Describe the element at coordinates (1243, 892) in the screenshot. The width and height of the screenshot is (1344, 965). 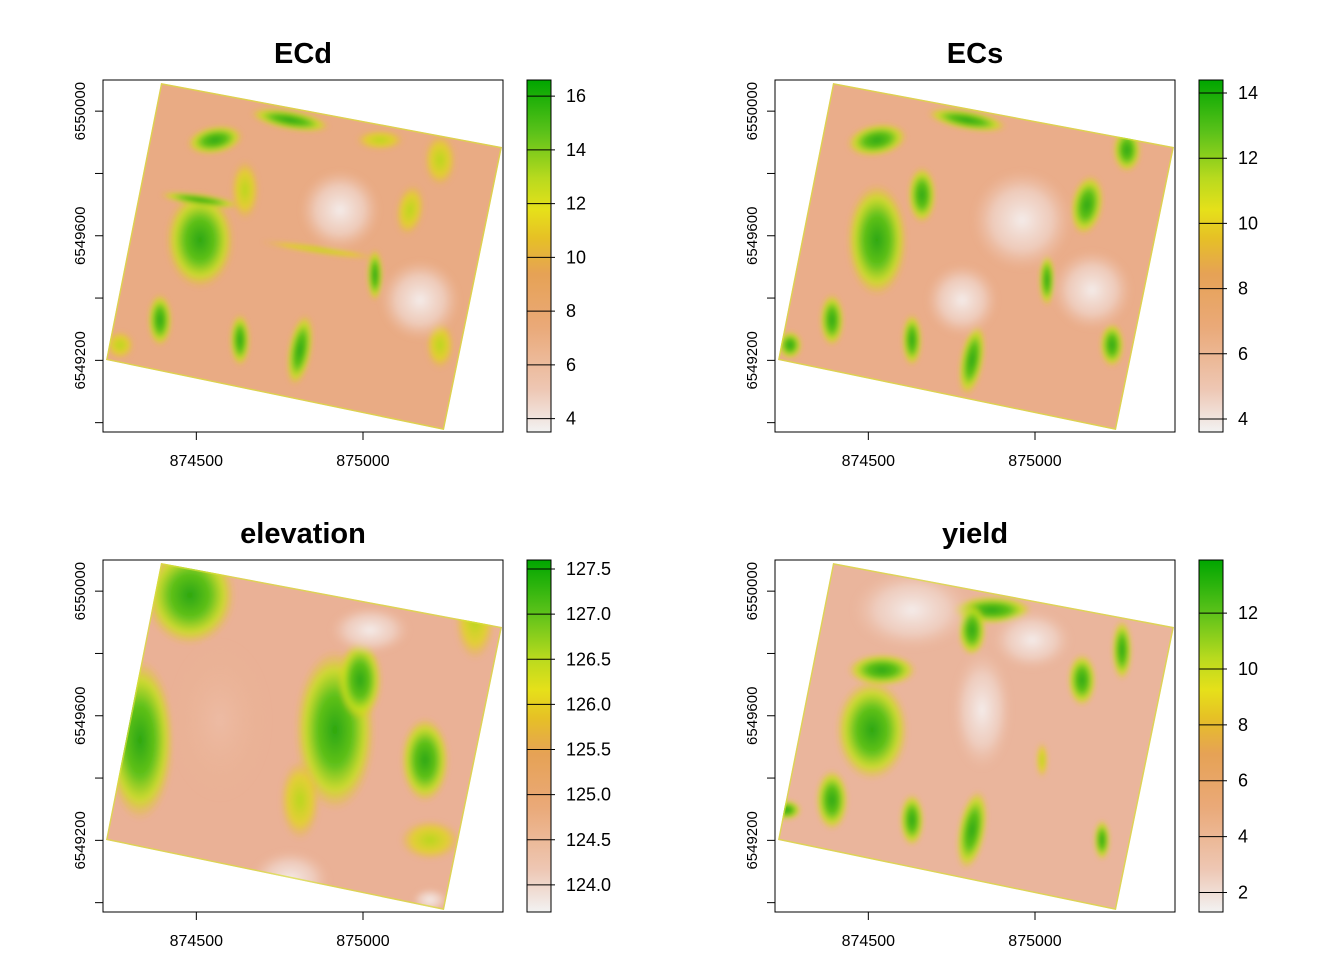
I see `legend-tick-label: 2` at that location.